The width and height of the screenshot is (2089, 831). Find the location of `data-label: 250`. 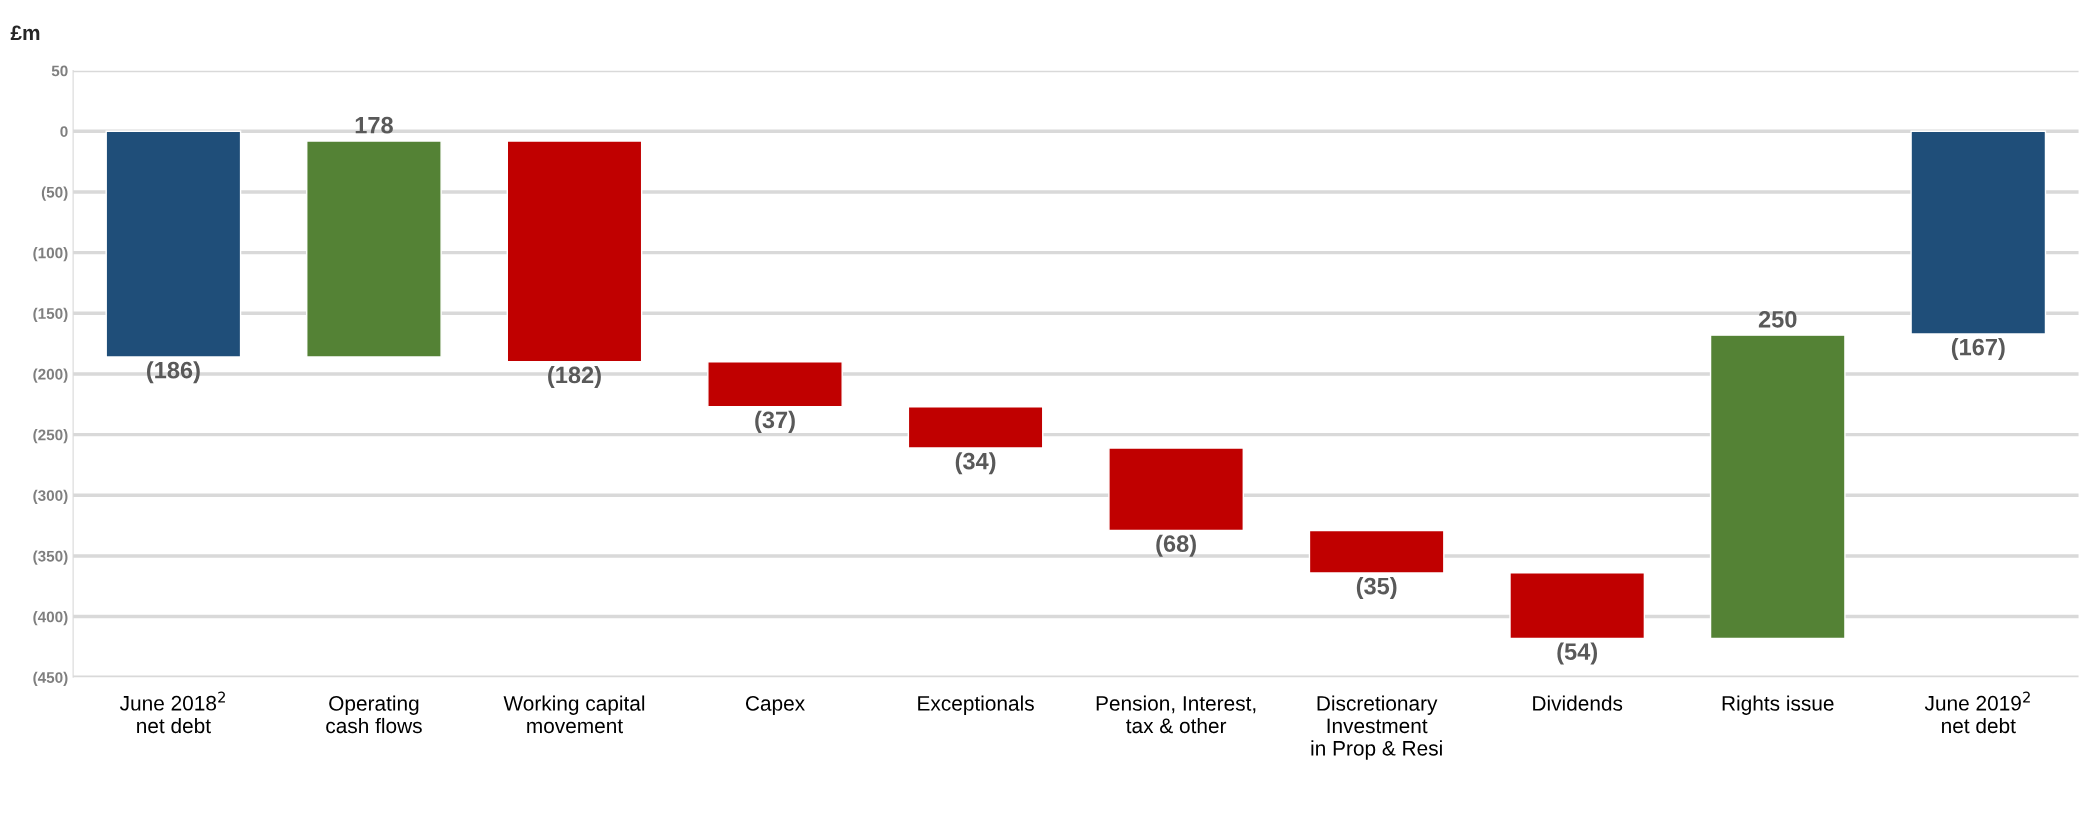

data-label: 250 is located at coordinates (1777, 319).